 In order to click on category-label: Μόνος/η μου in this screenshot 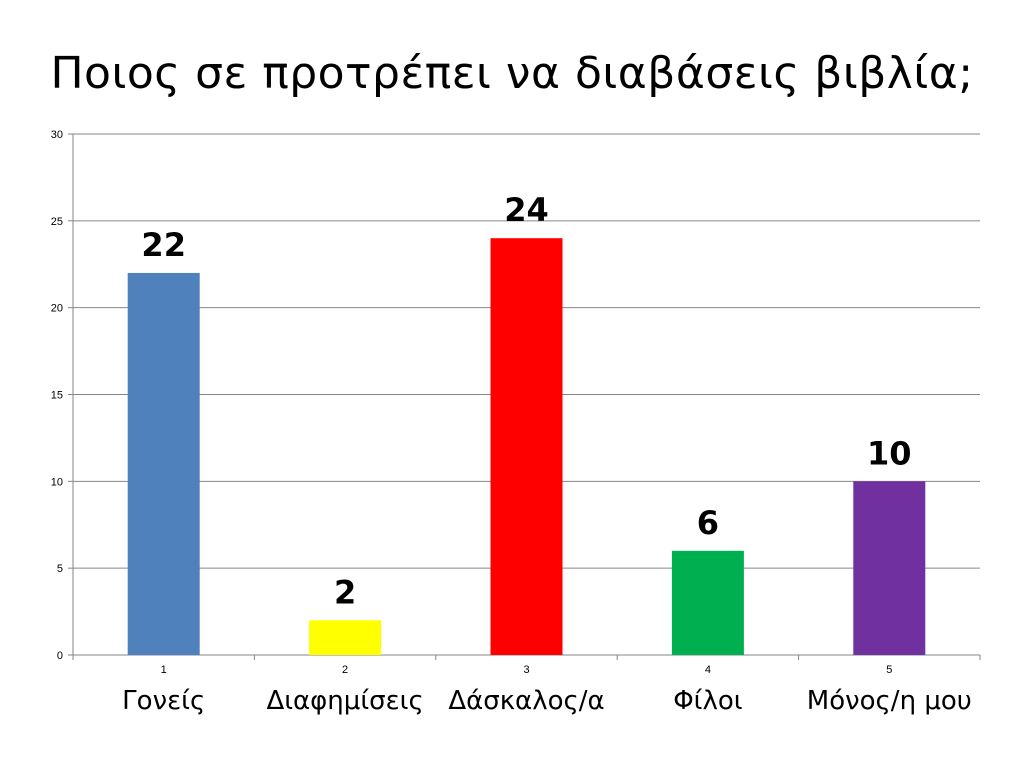, I will do `click(889, 701)`.